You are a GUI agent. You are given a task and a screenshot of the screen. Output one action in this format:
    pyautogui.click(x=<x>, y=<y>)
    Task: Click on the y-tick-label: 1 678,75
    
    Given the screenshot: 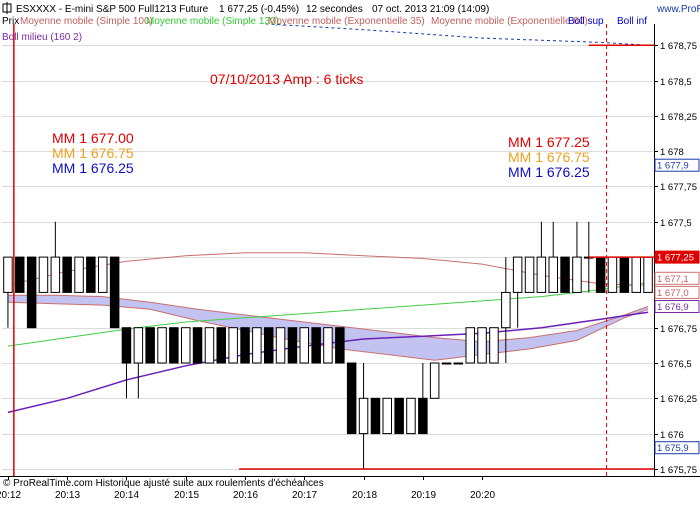 What is the action you would take?
    pyautogui.click(x=678, y=46)
    